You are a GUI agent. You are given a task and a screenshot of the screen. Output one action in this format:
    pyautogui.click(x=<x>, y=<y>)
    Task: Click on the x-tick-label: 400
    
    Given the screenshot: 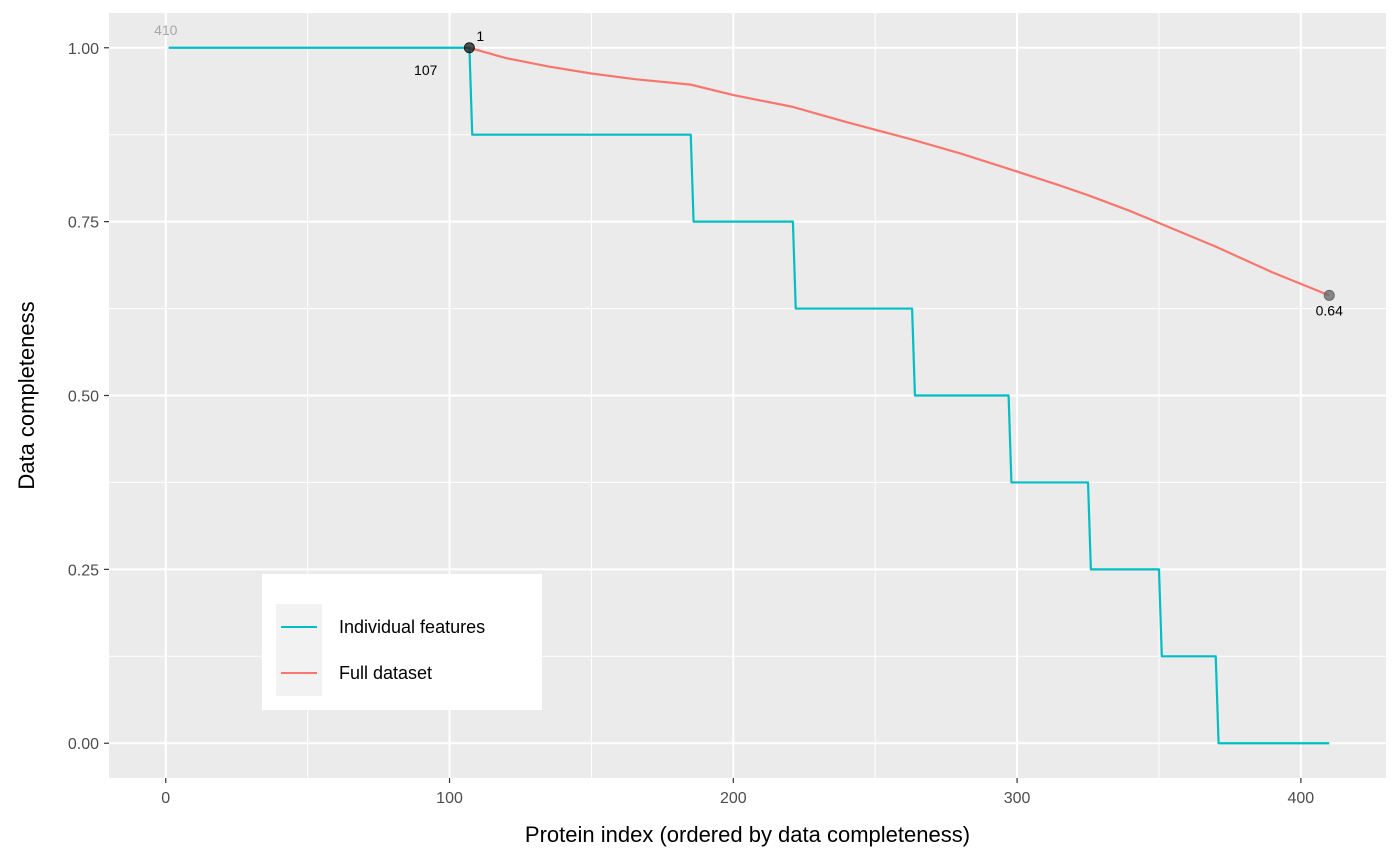 What is the action you would take?
    pyautogui.click(x=1301, y=798)
    